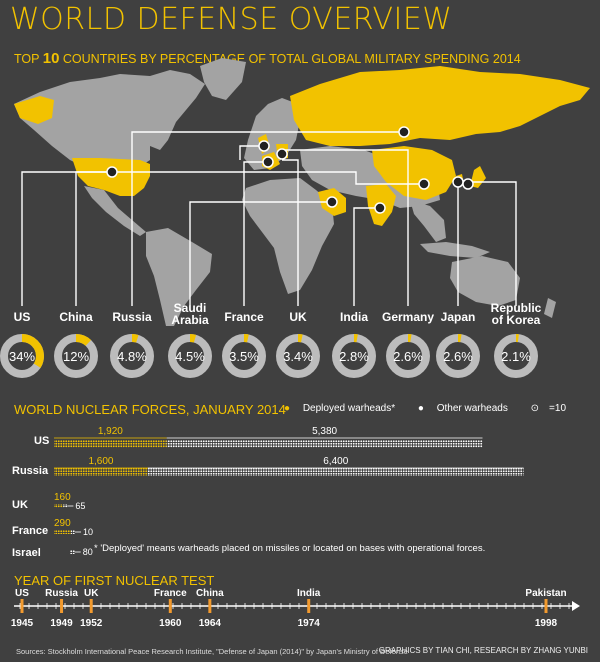 The width and height of the screenshot is (600, 662). Describe the element at coordinates (20, 505) in the screenshot. I see `nuclear-country-label: UK` at that location.